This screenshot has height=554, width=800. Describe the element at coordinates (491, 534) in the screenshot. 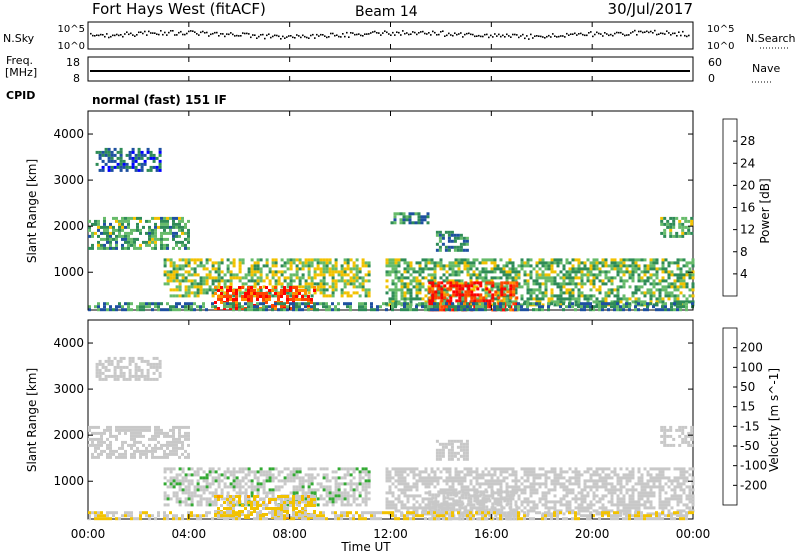

I see `x-tick-label: 16:00` at that location.